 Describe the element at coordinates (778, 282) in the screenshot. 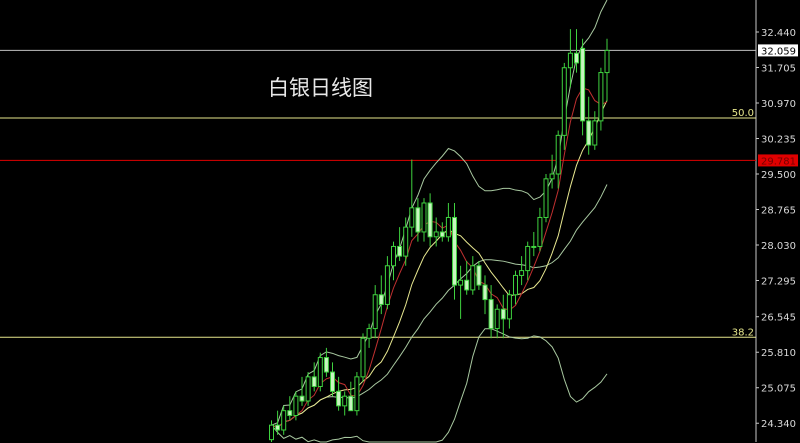

I see `y-tick-label: 27.295` at that location.